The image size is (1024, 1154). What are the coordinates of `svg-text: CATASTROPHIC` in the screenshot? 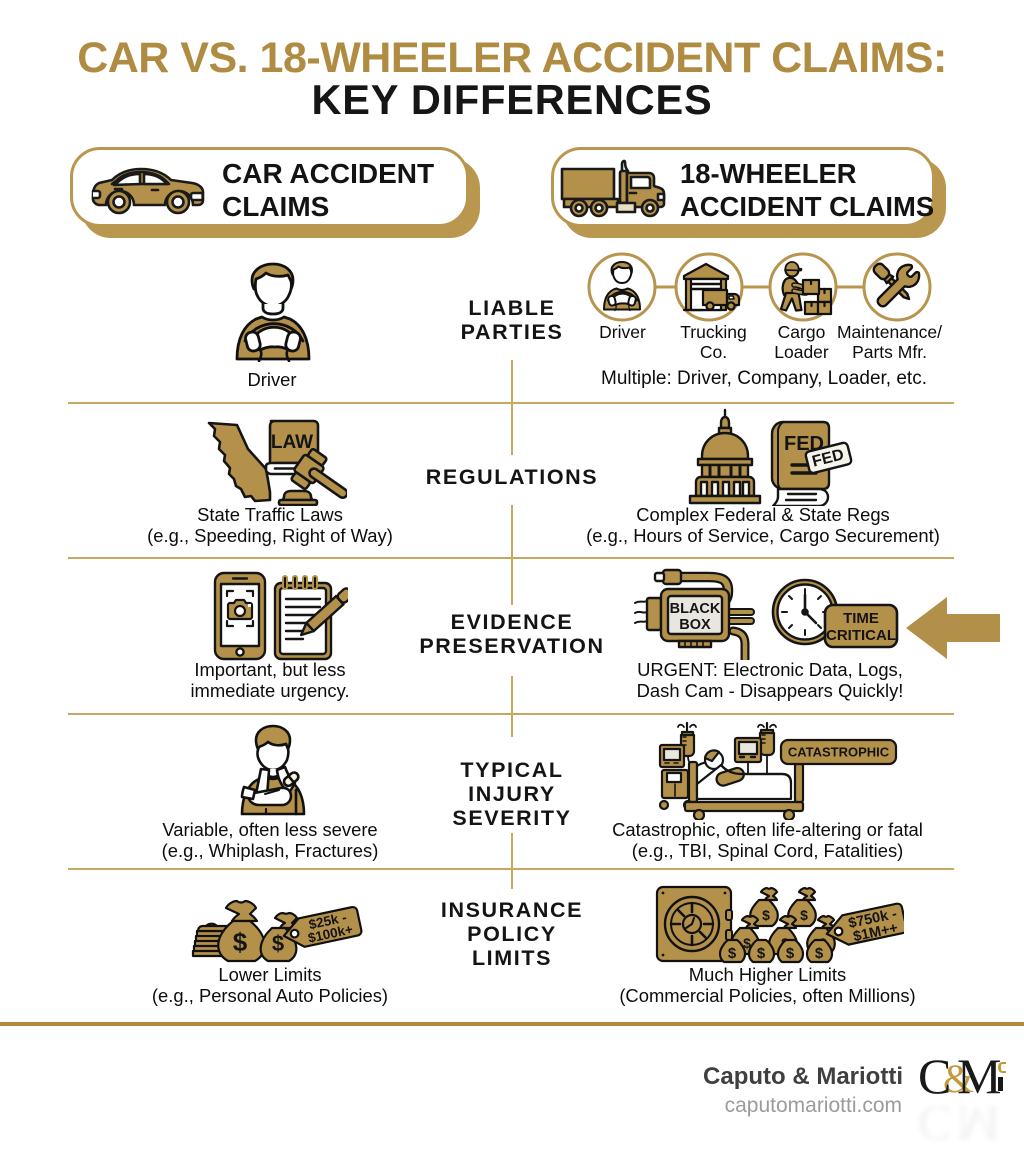 It's located at (839, 752).